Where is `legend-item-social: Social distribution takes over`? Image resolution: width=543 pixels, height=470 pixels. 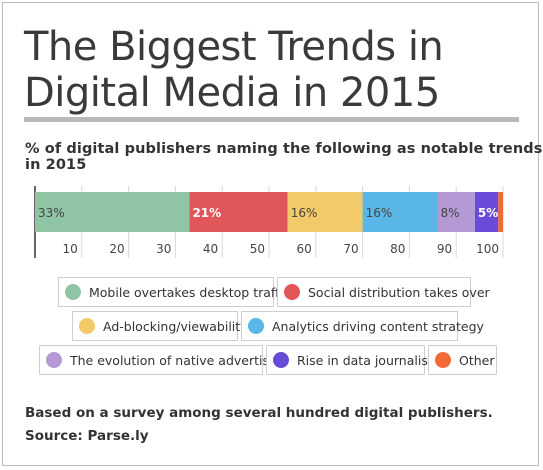
legend-item-social: Social distribution takes over is located at coordinates (383, 292).